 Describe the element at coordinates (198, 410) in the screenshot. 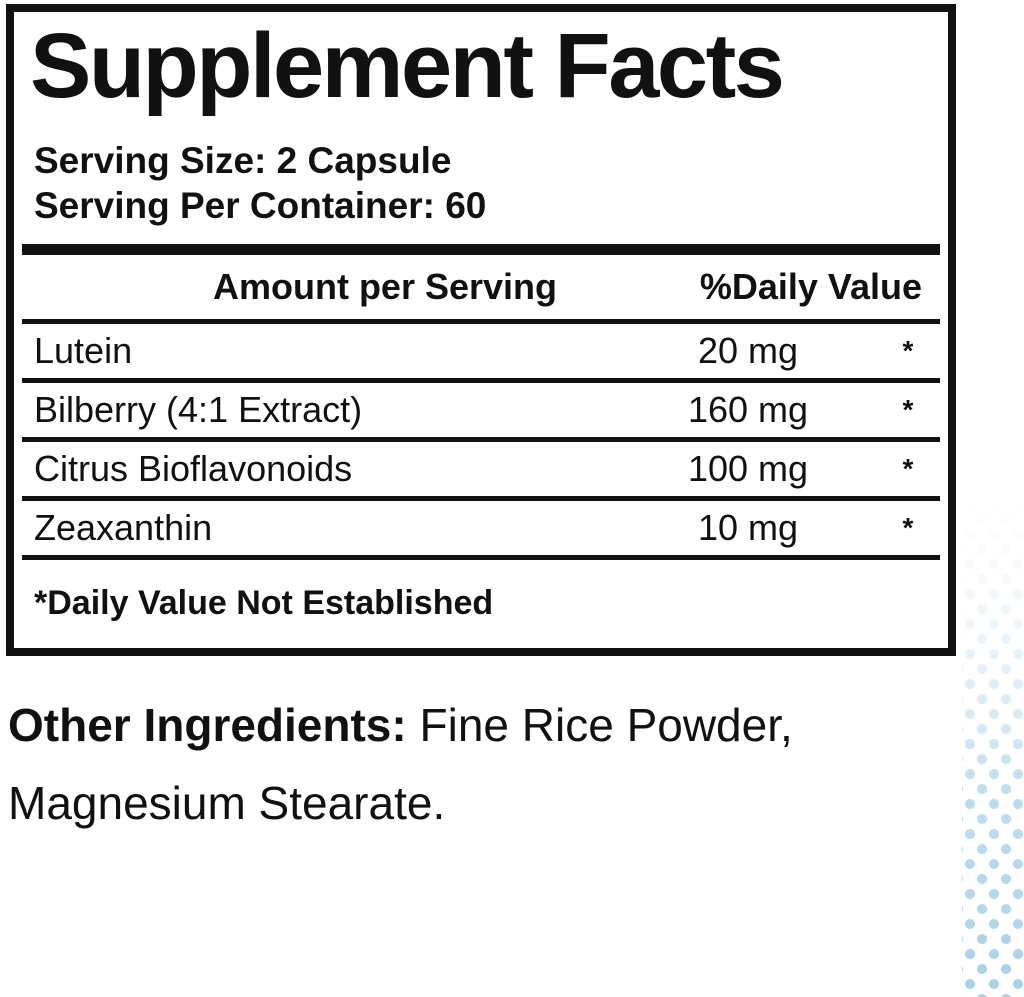

I see `ingredient-name: Bilberry (4:1 Extract)` at that location.